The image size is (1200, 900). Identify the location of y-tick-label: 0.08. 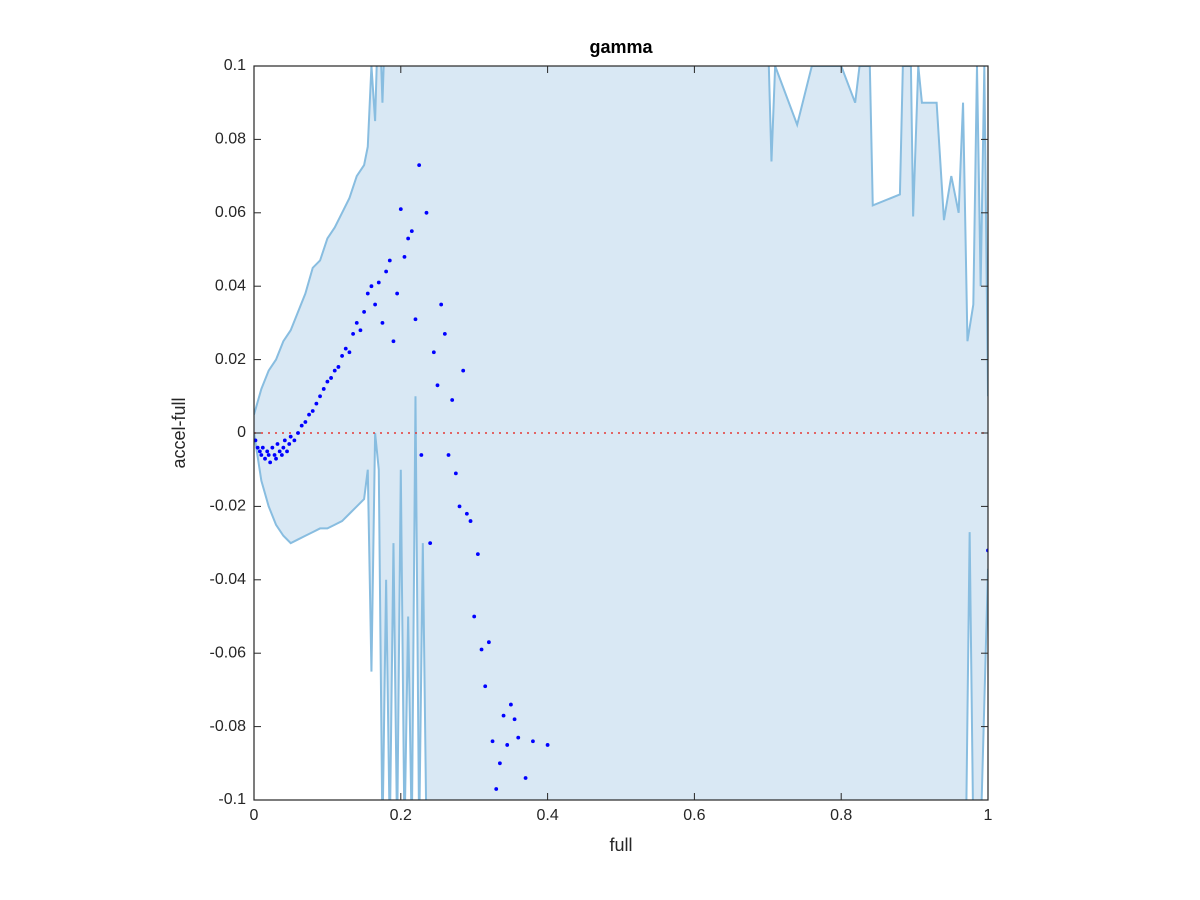
(230, 139).